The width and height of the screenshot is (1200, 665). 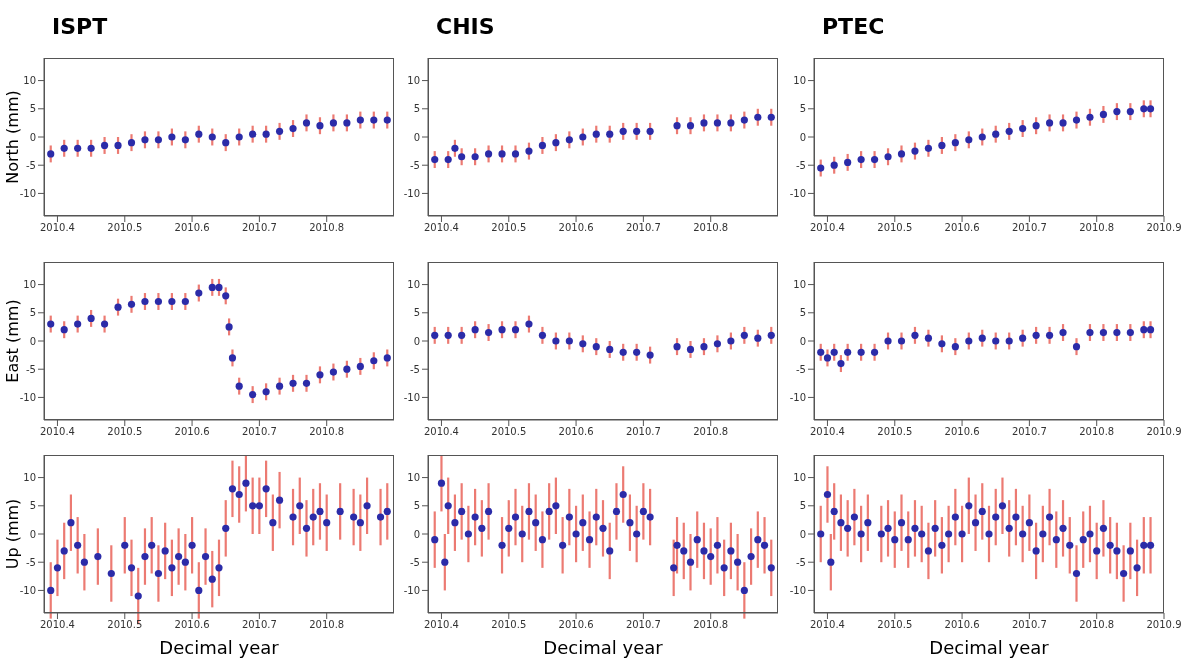 What do you see at coordinates (962, 432) in the screenshot?
I see `x-tick-label: 2010.6` at bounding box center [962, 432].